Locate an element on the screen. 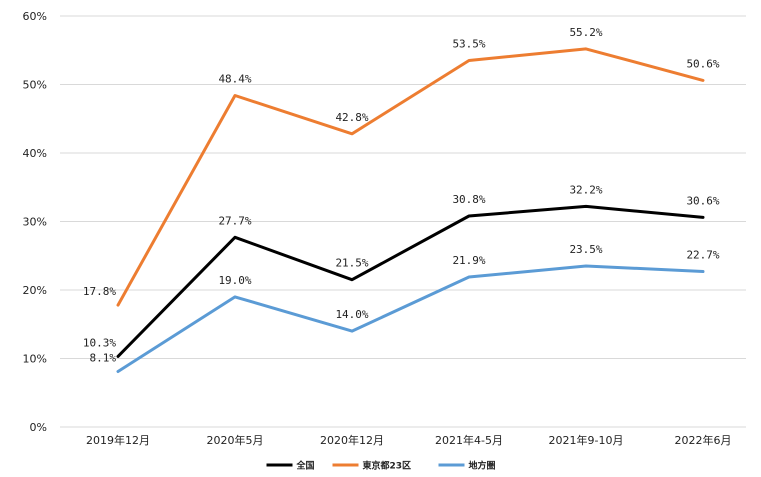 This screenshot has height=477, width=761. x-tick-label: 2021年9-10月 is located at coordinates (586, 440).